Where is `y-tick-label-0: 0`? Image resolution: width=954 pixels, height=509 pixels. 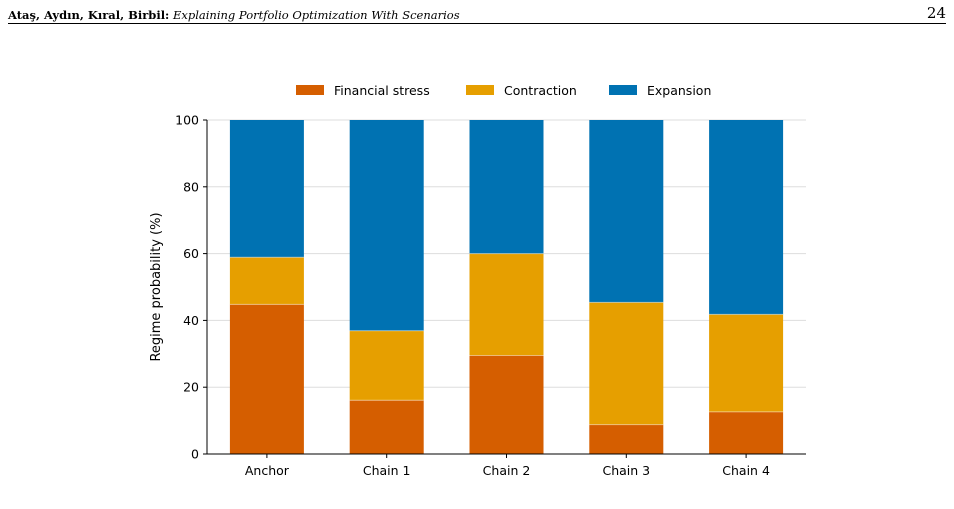 y-tick-label-0: 0 is located at coordinates (195, 454).